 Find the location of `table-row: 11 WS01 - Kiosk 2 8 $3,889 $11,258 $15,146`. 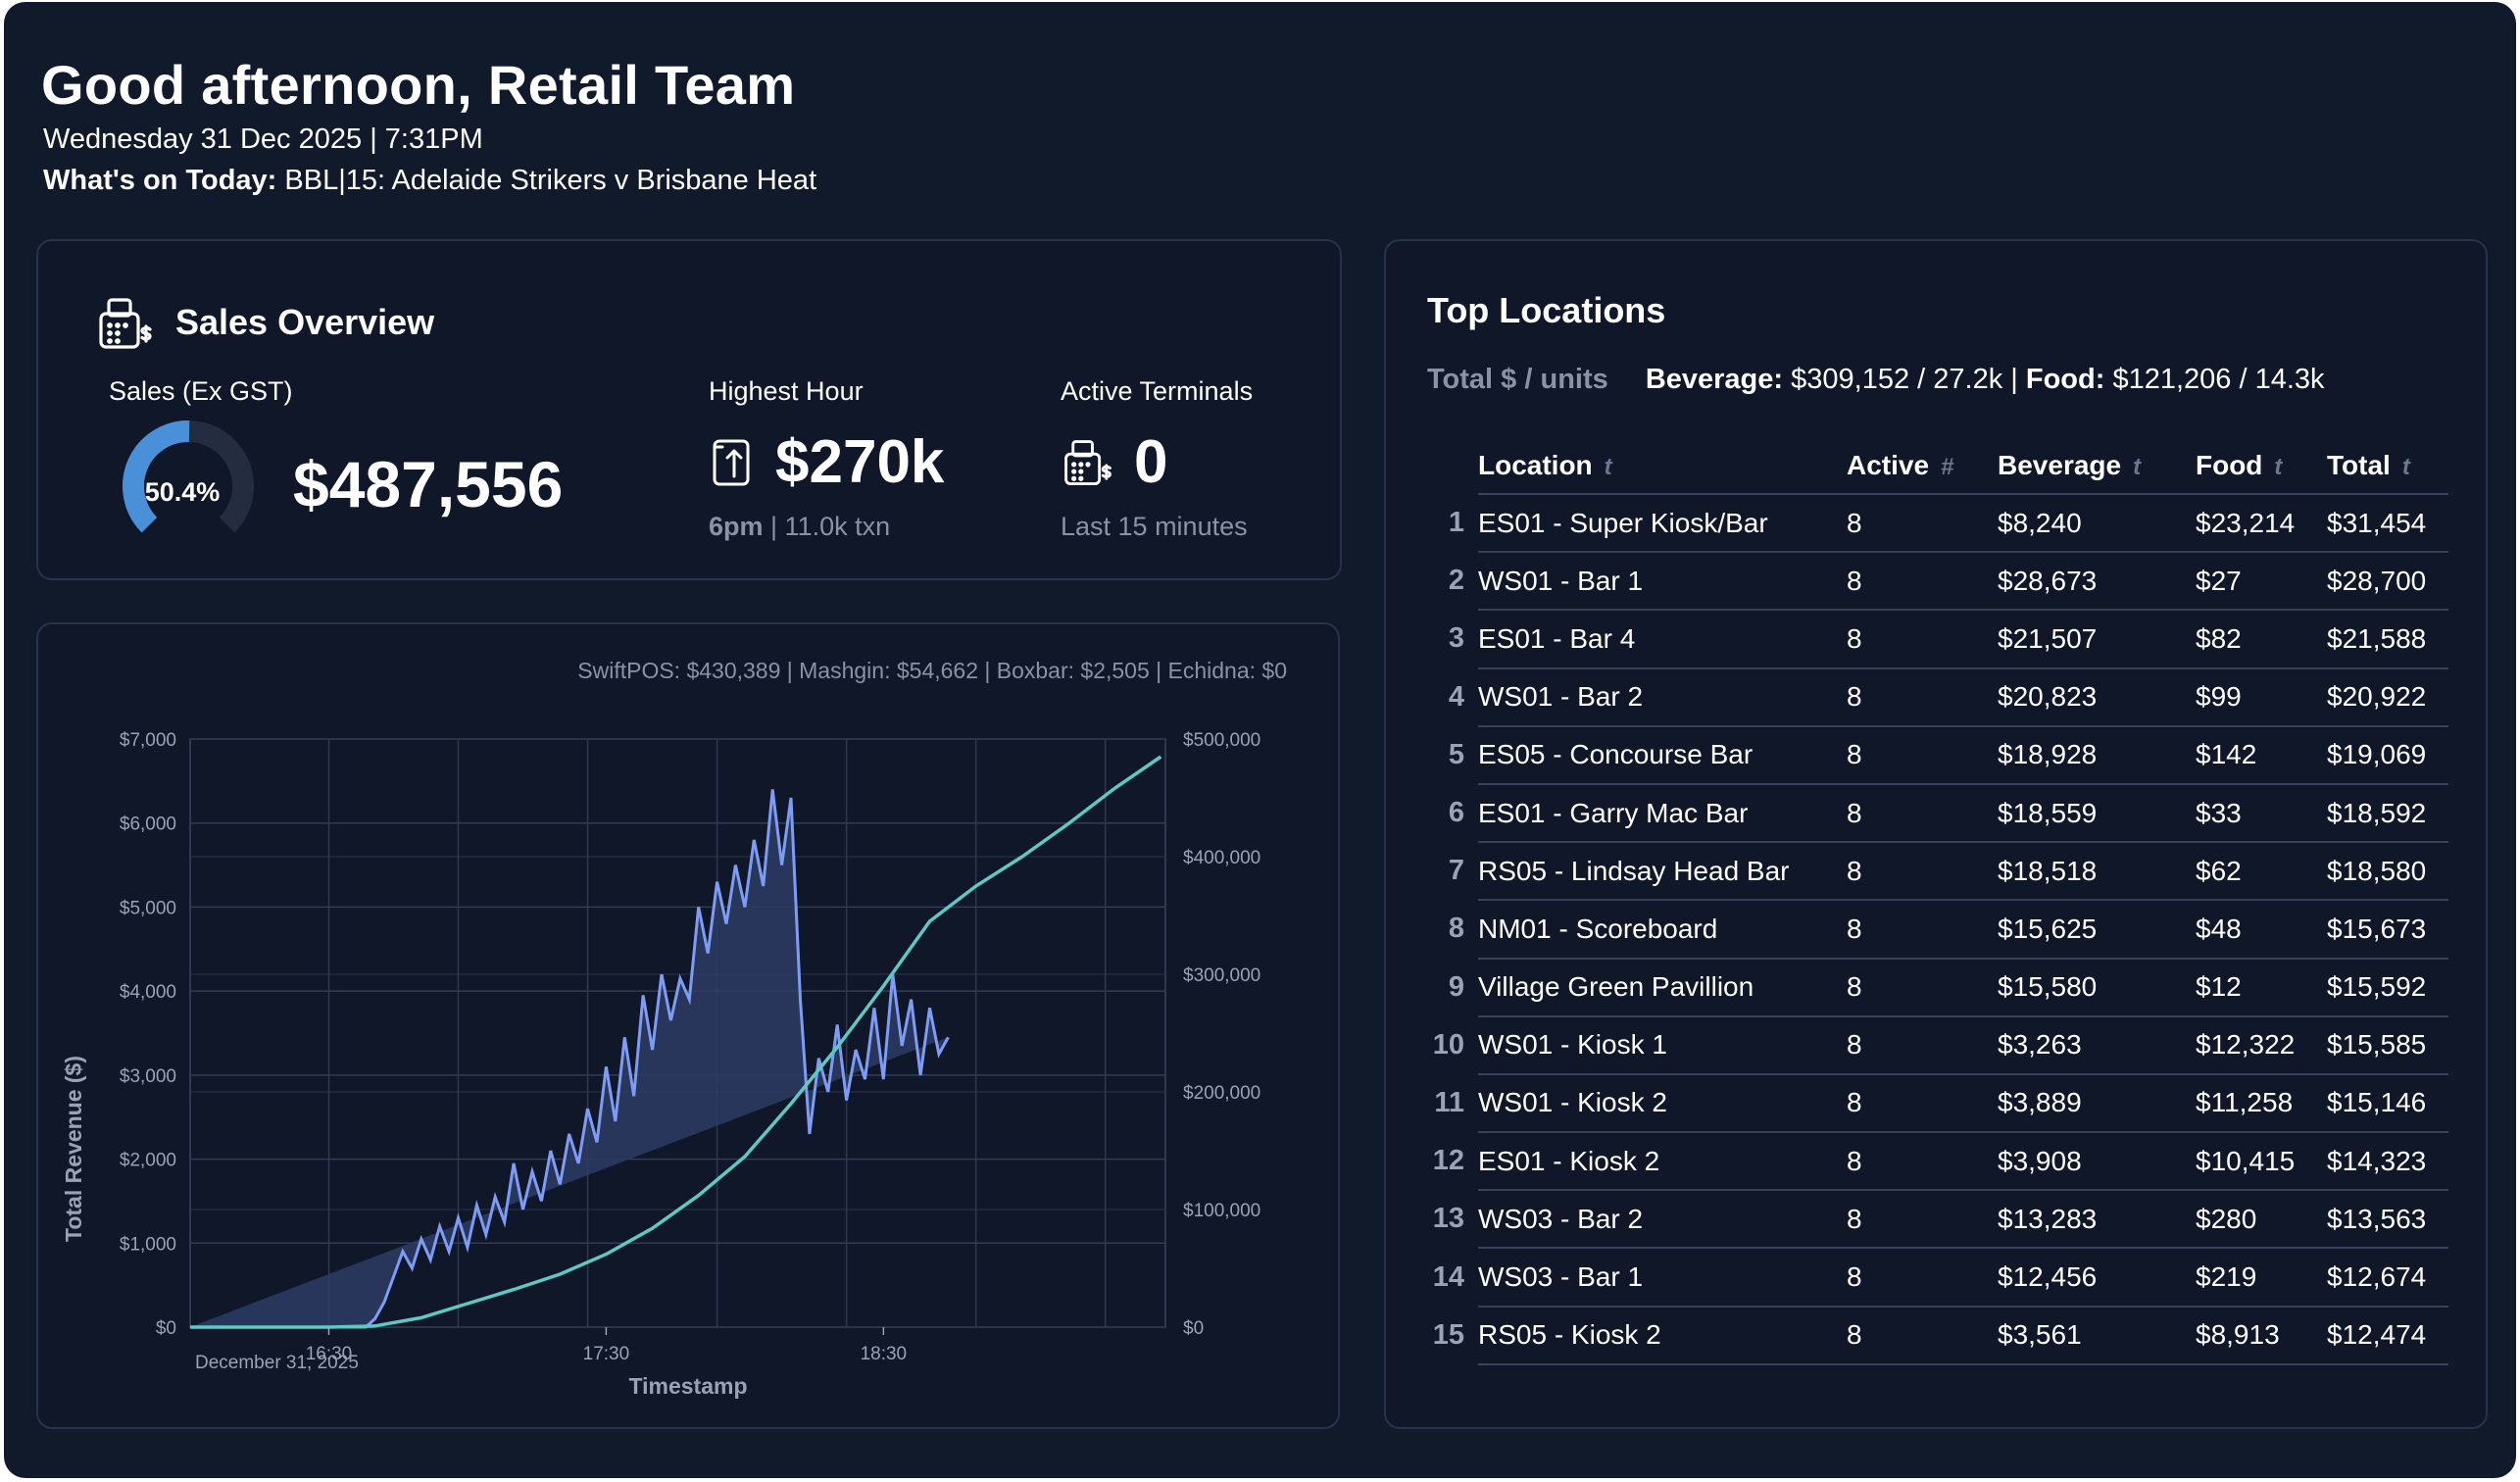

table-row: 11 WS01 - Kiosk 2 8 $3,889 $11,258 $15,146 is located at coordinates (1937, 1103).